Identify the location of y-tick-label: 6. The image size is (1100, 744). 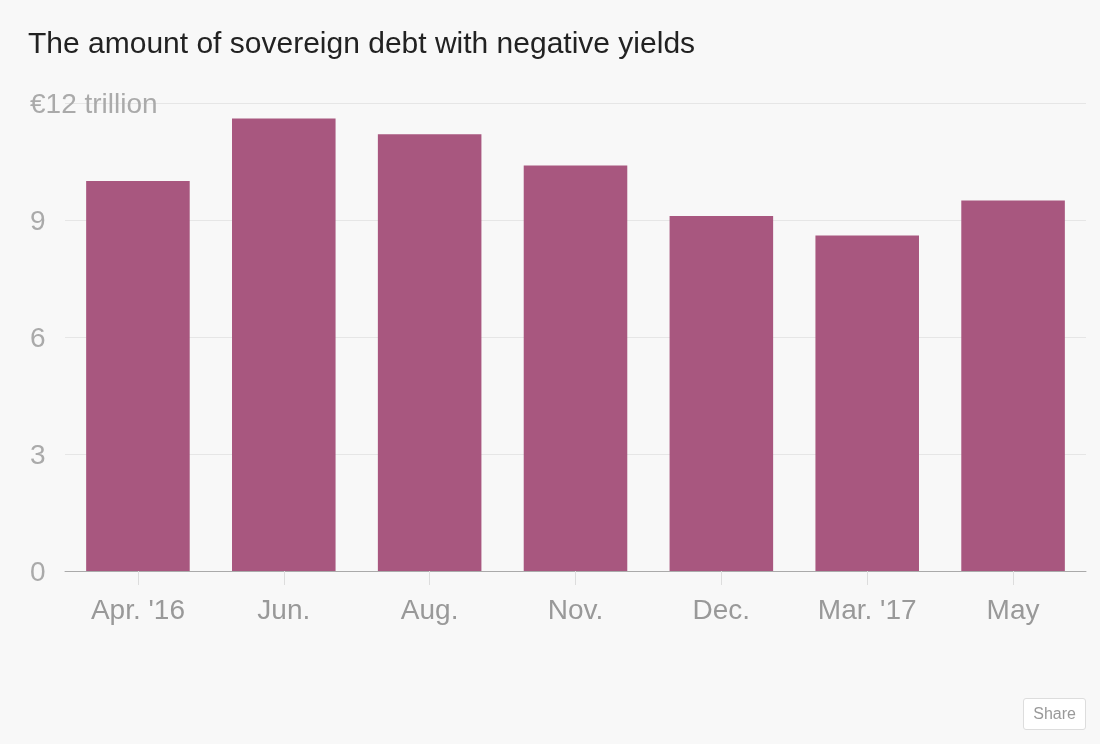
(38, 337).